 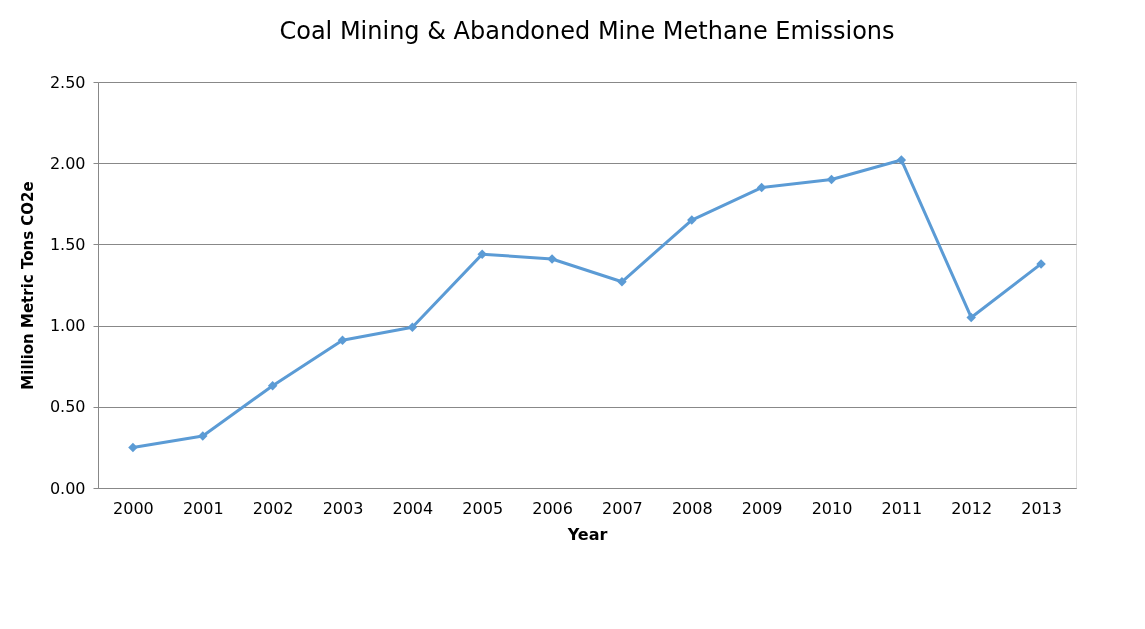 What do you see at coordinates (762, 508) in the screenshot?
I see `x-tick-label: 2009` at bounding box center [762, 508].